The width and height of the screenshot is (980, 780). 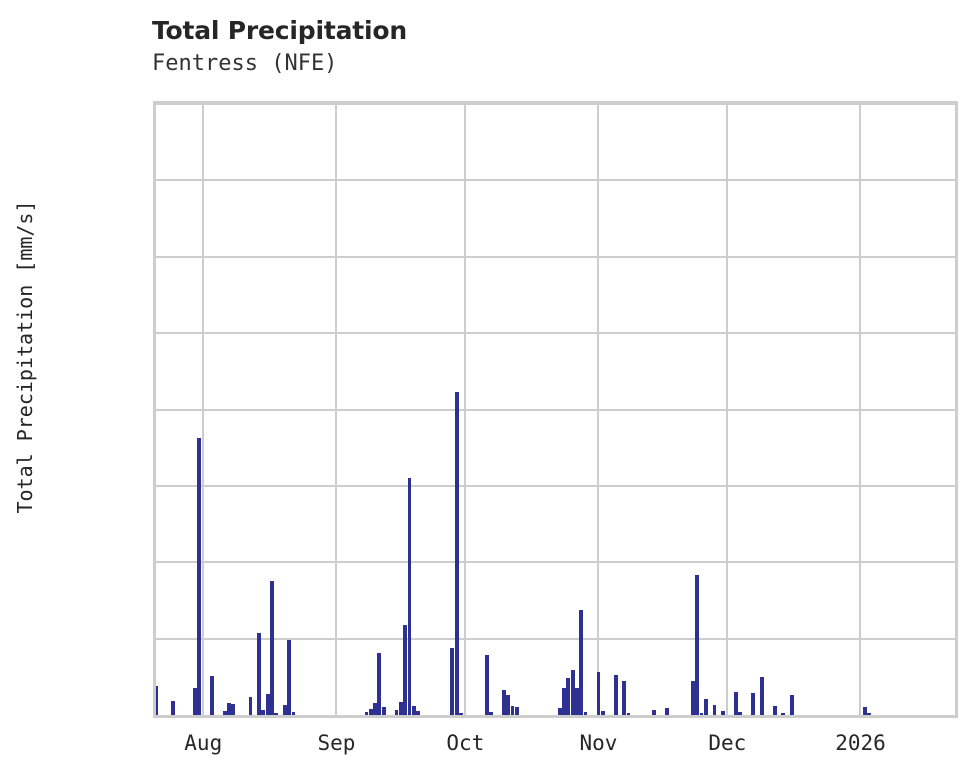 I want to click on x-tick-label: Aug, so click(x=203, y=743).